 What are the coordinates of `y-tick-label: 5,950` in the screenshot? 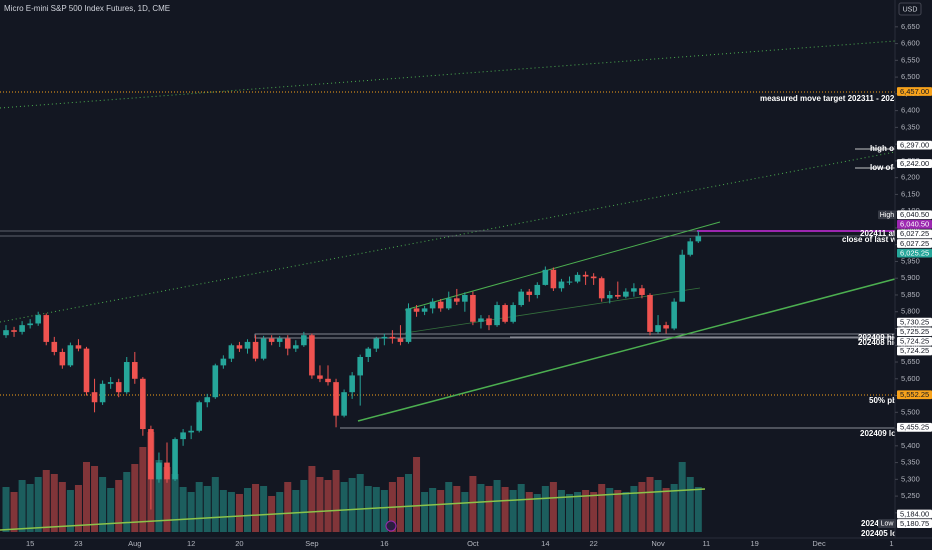 It's located at (910, 260).